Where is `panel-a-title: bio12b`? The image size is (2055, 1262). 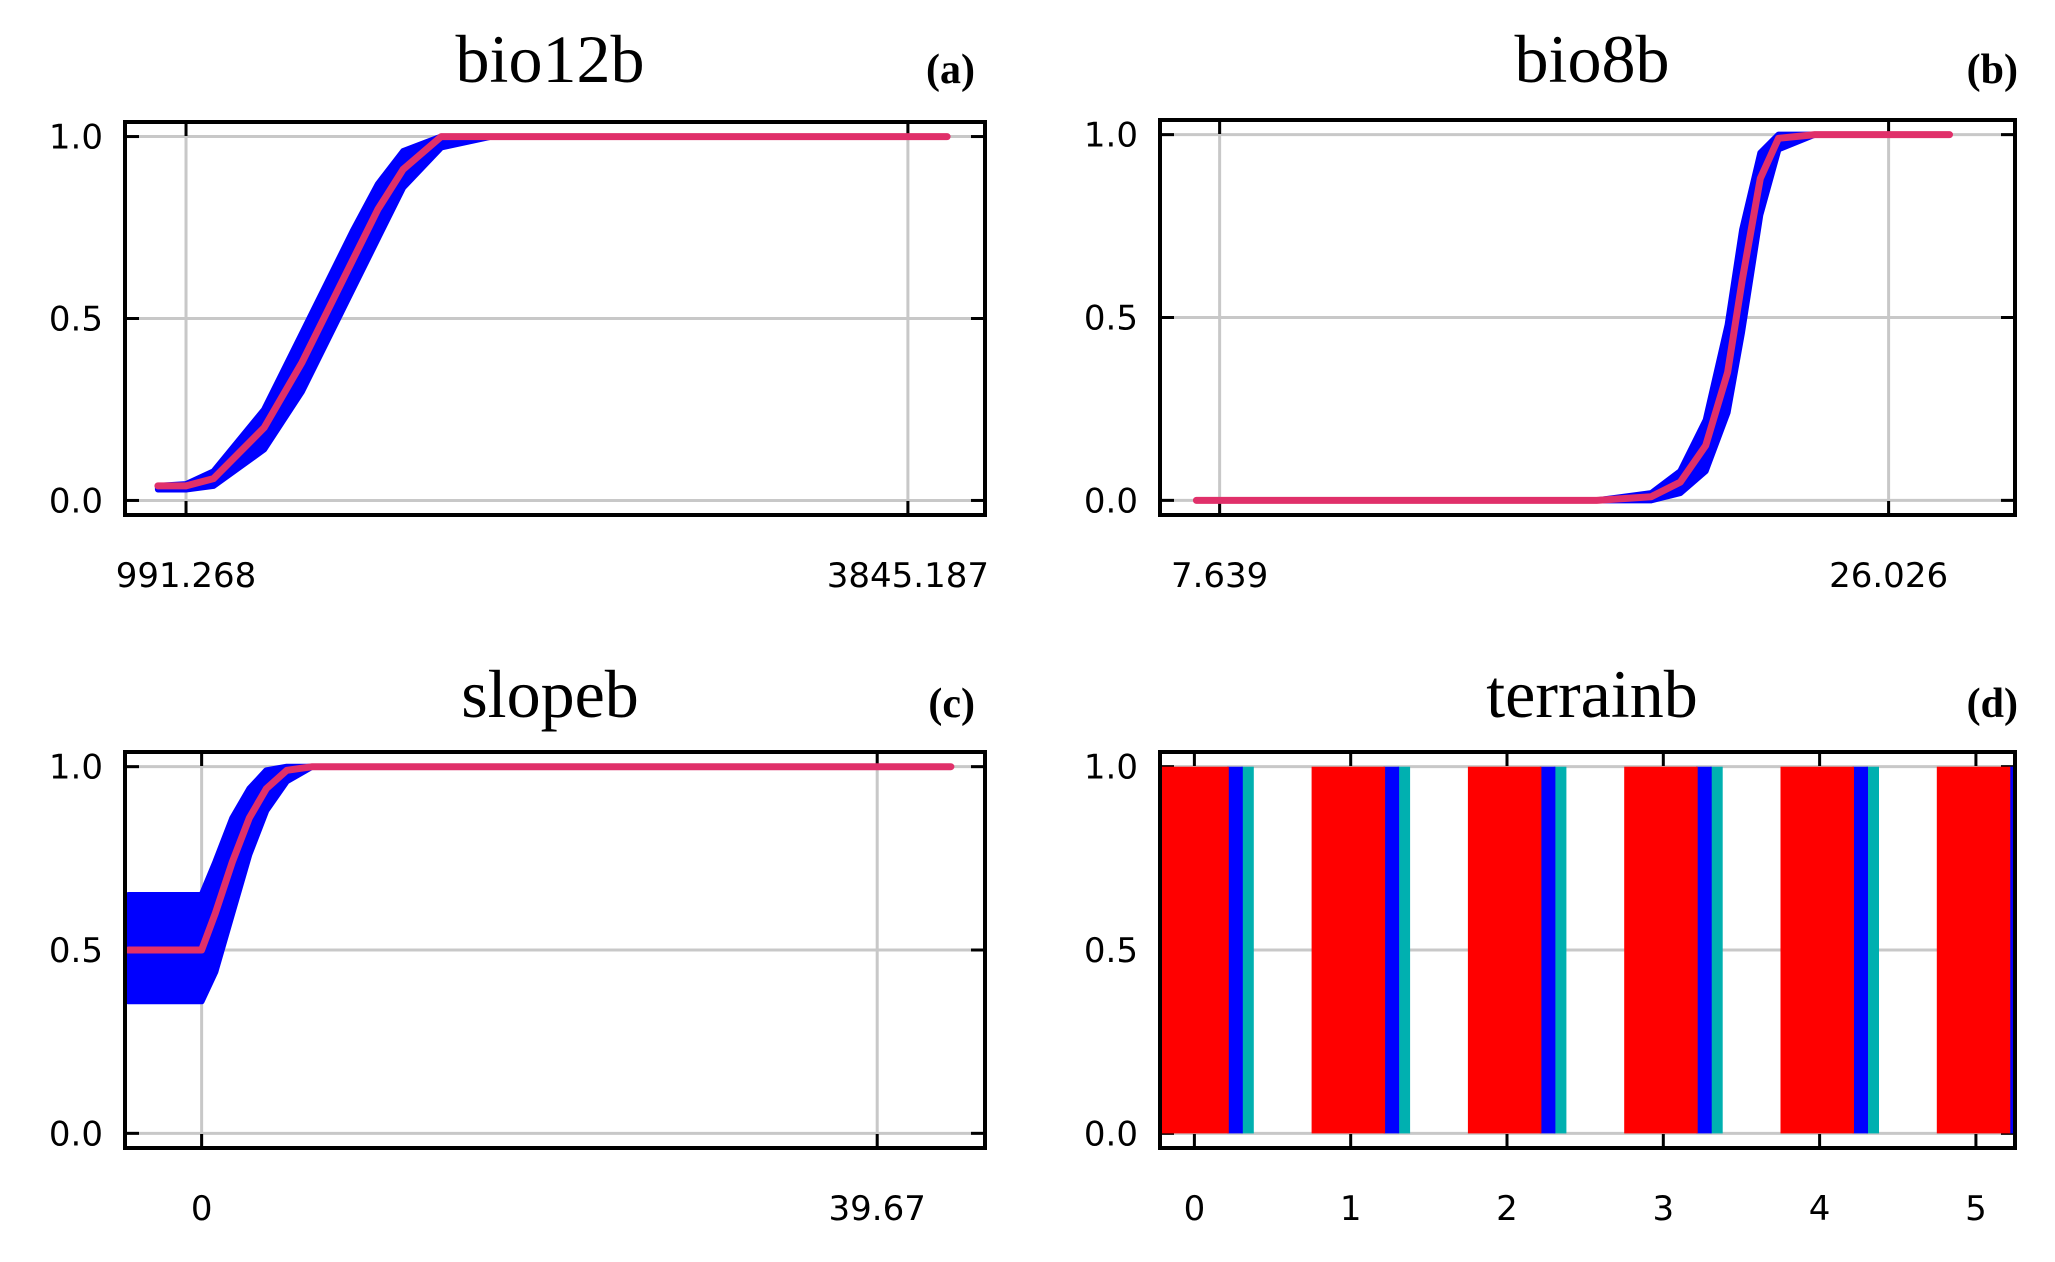
panel-a-title: bio12b is located at coordinates (550, 59).